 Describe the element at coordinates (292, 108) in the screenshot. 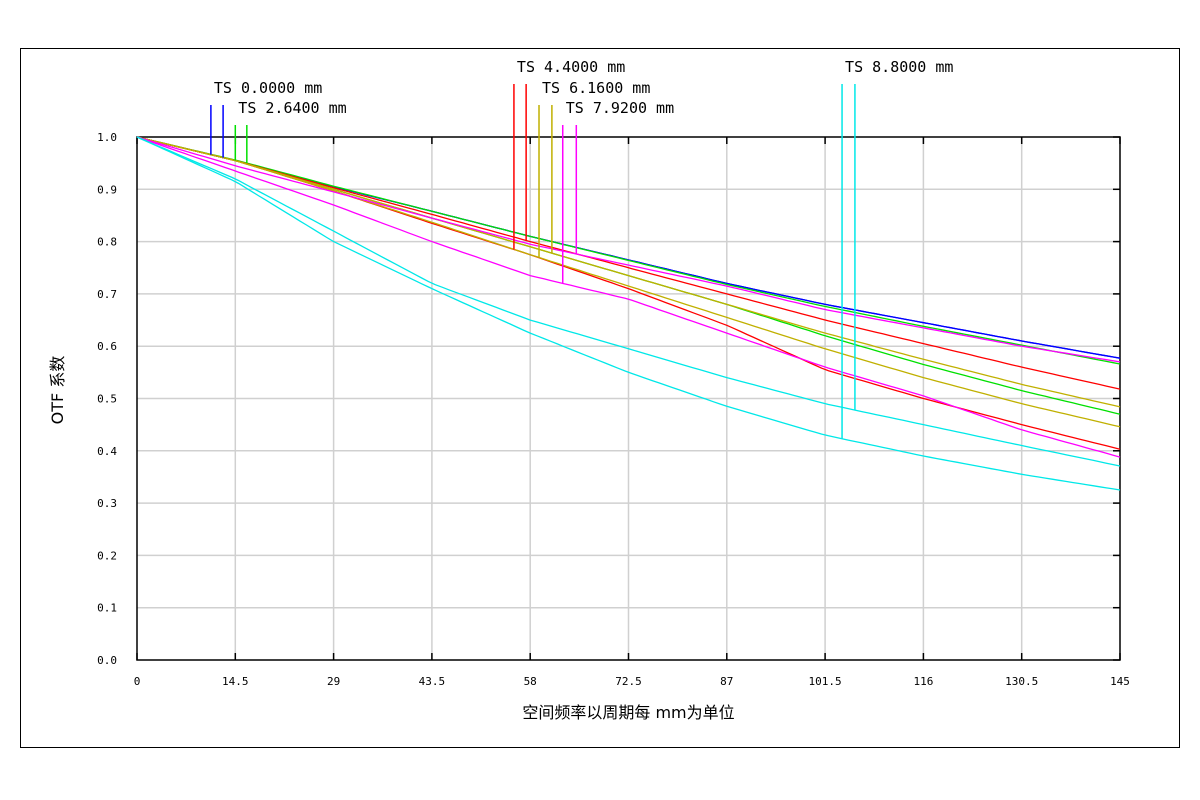

I see `legend-label: TS 2.6400 mm` at that location.